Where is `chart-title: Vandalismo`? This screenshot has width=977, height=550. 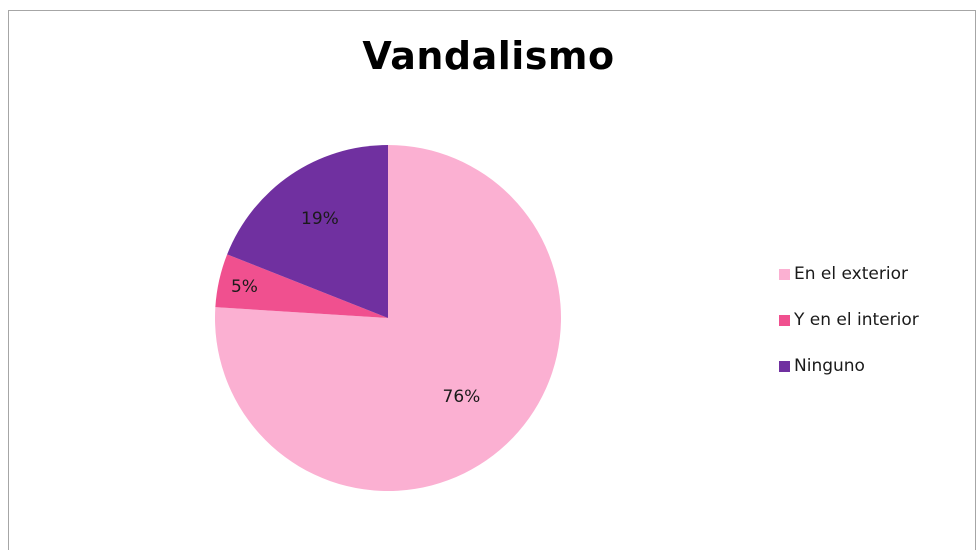
chart-title: Vandalismo is located at coordinates (488, 56).